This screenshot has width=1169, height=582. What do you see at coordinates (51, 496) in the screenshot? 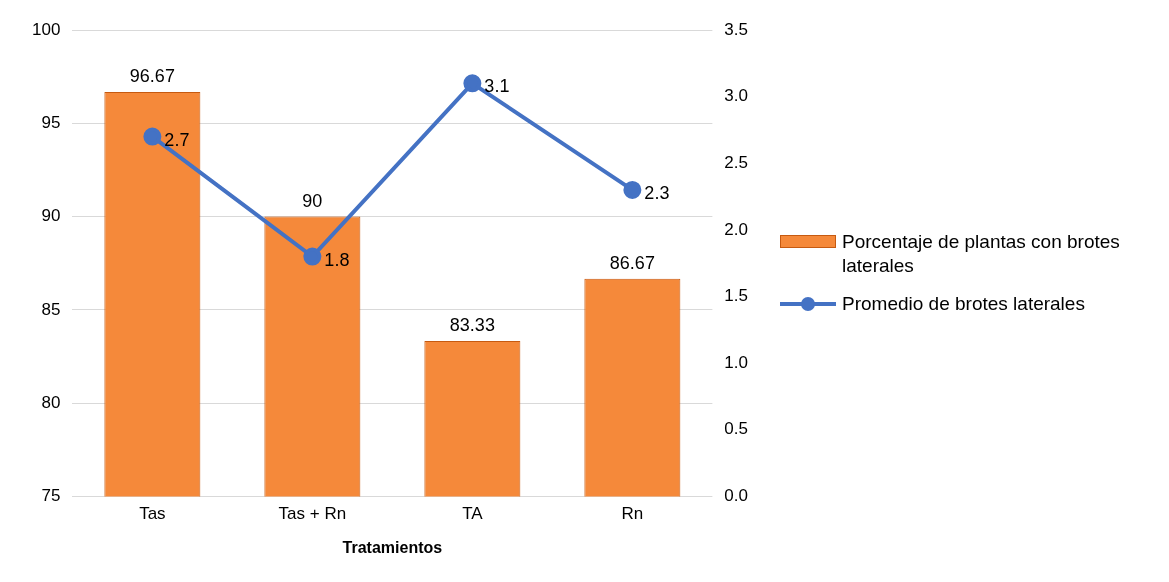
I see `y-tick-label: 75` at bounding box center [51, 496].